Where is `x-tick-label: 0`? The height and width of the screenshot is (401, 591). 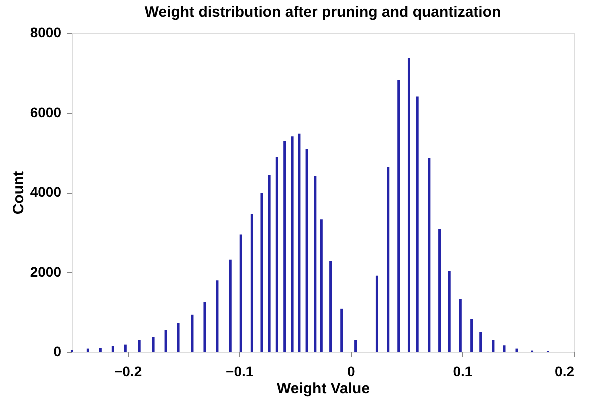 x-tick-label: 0 is located at coordinates (351, 372).